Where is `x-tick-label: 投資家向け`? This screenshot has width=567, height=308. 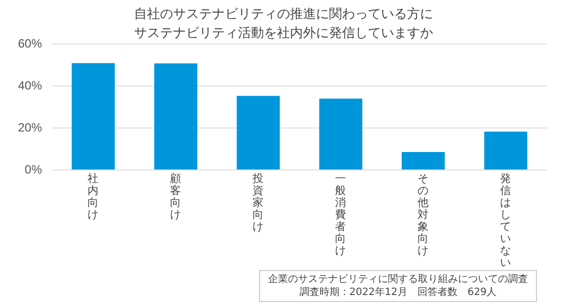 x-tick-label: 投資家向け is located at coordinates (258, 202).